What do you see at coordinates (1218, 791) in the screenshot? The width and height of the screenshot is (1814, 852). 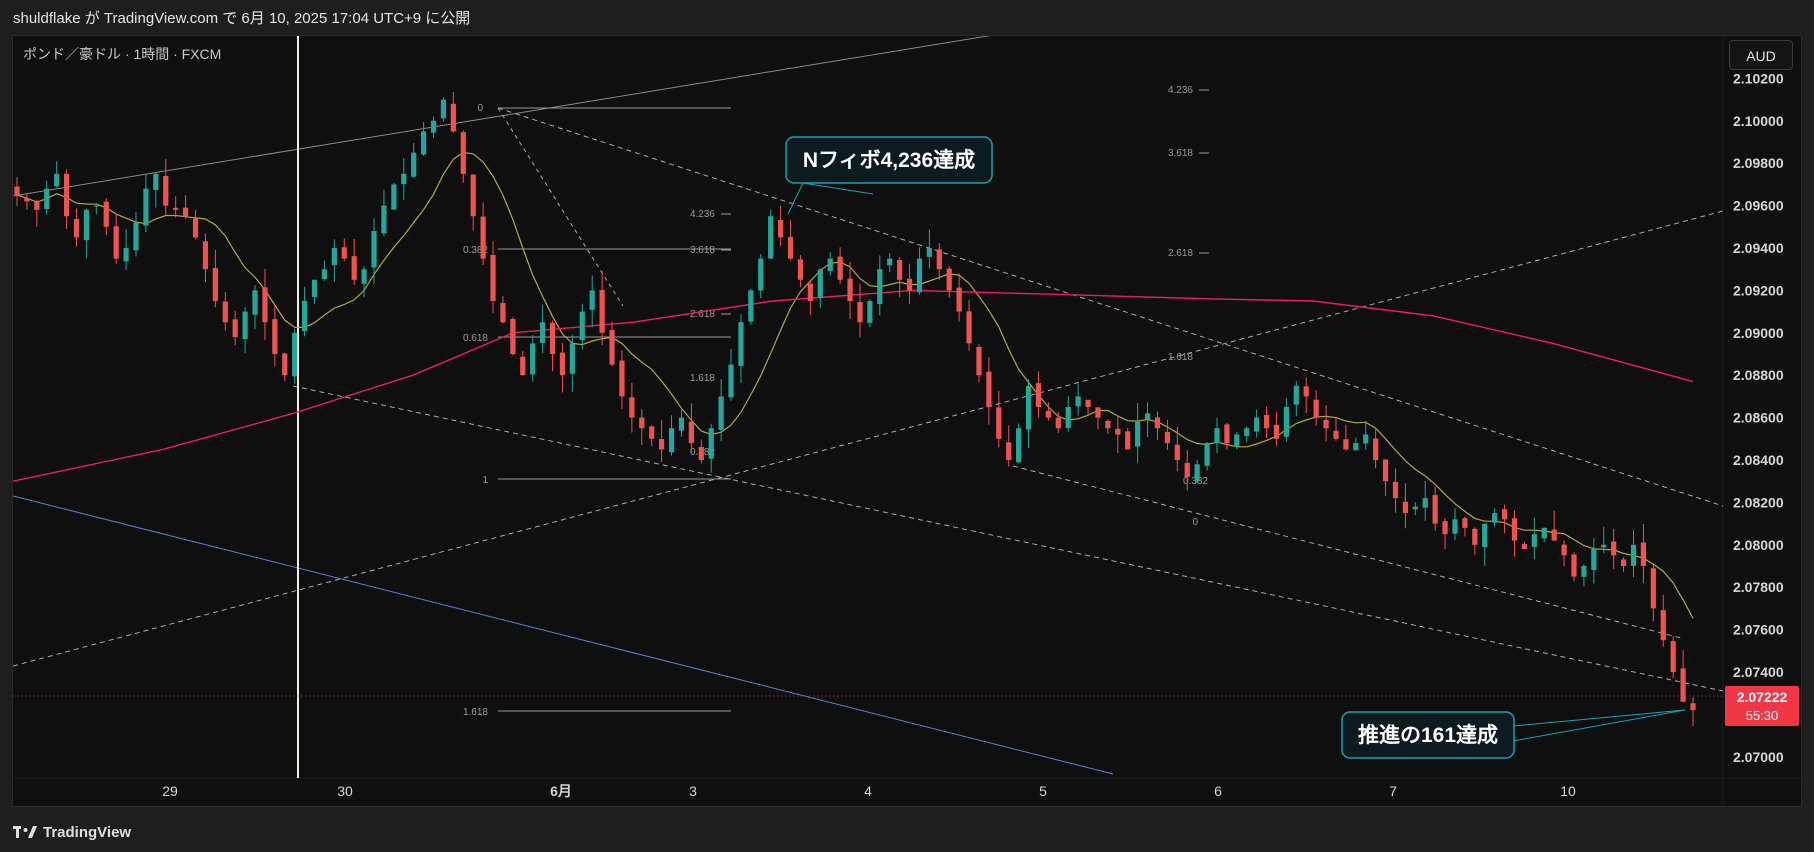 I see `x-tick-label: 6` at bounding box center [1218, 791].